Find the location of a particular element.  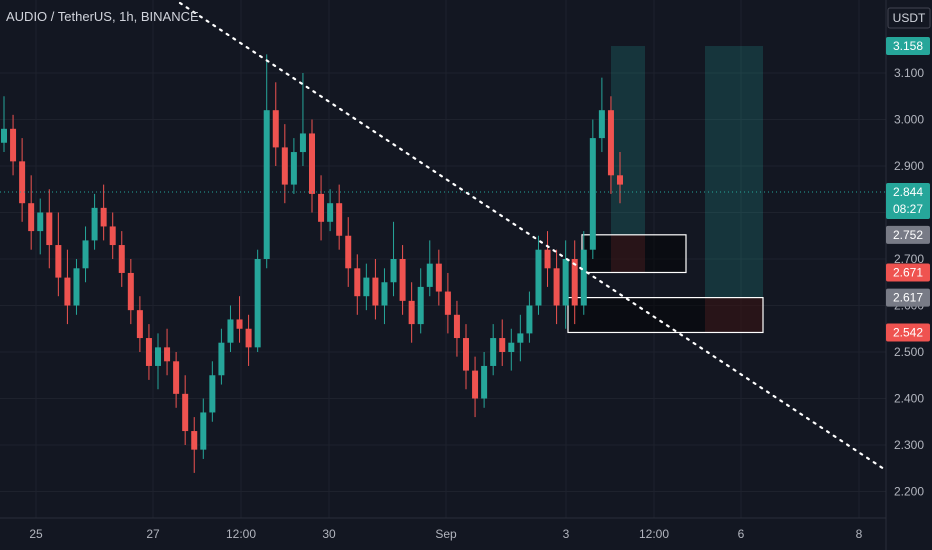

countdown-label: 08:27 is located at coordinates (908, 209).